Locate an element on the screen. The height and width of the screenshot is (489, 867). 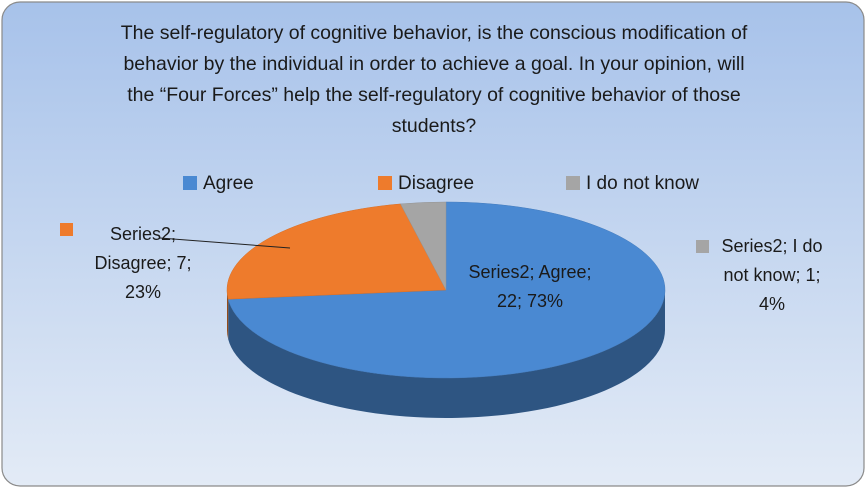
legend-label: I do not know is located at coordinates (642, 183).